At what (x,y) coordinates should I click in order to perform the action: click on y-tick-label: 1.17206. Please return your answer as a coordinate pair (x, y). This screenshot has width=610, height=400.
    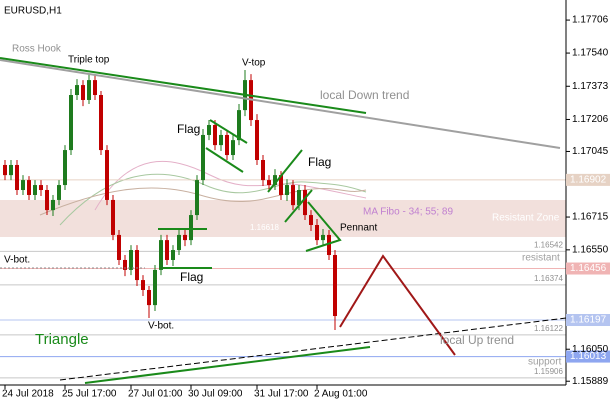
    Looking at the image, I should click on (590, 119).